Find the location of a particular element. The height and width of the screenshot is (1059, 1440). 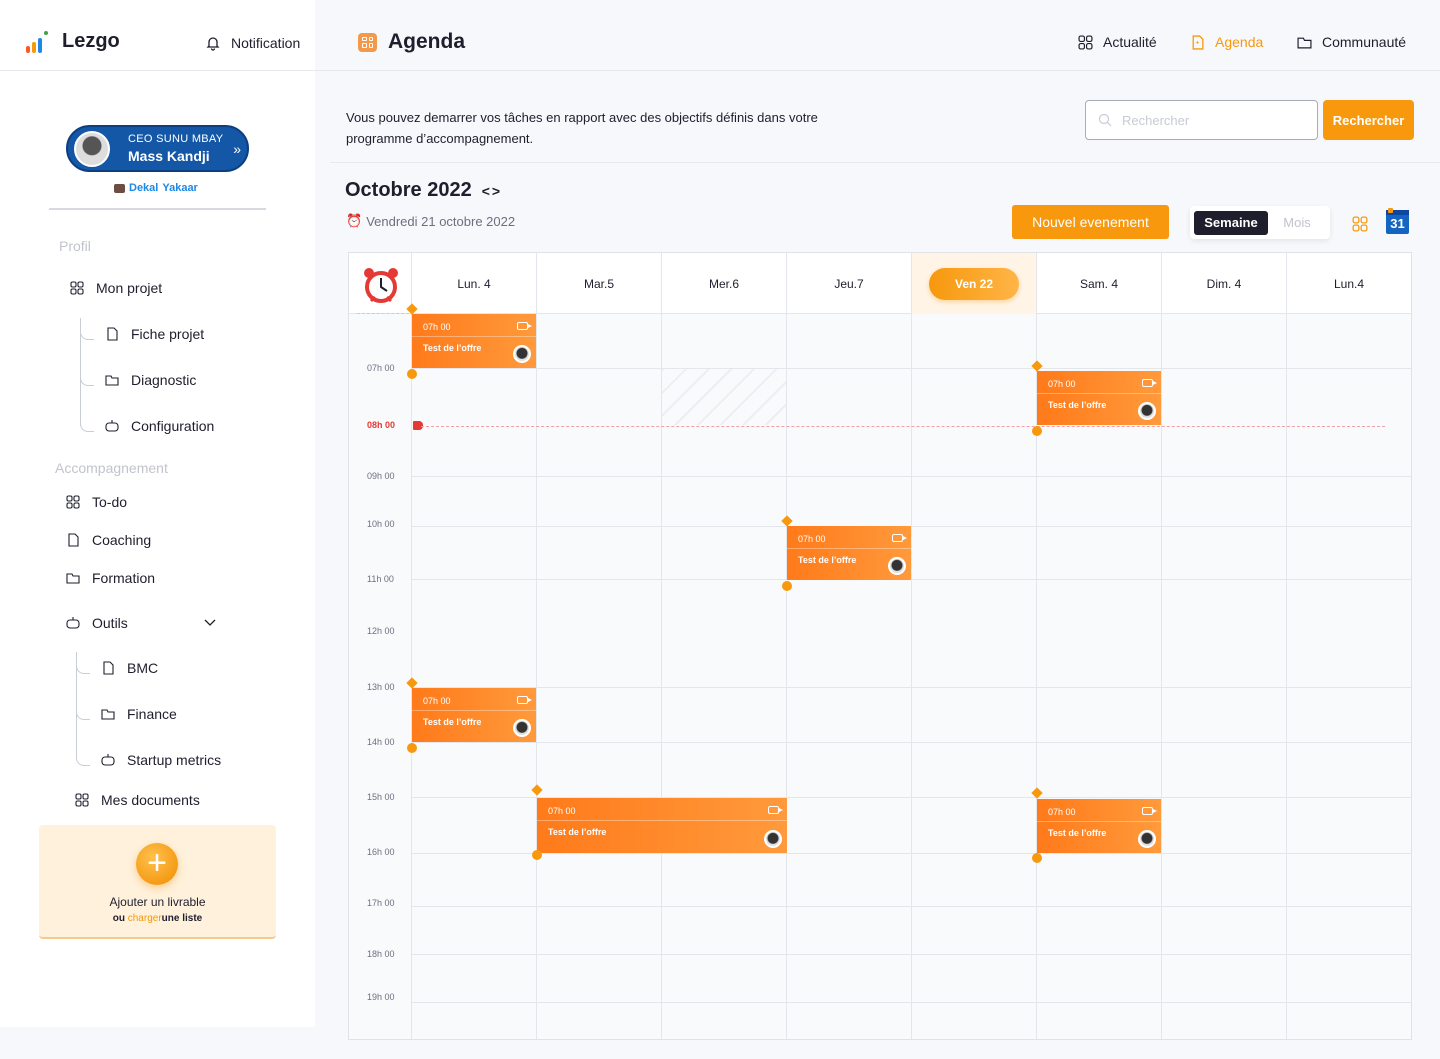

chevron-down-icon is located at coordinates (210, 622).